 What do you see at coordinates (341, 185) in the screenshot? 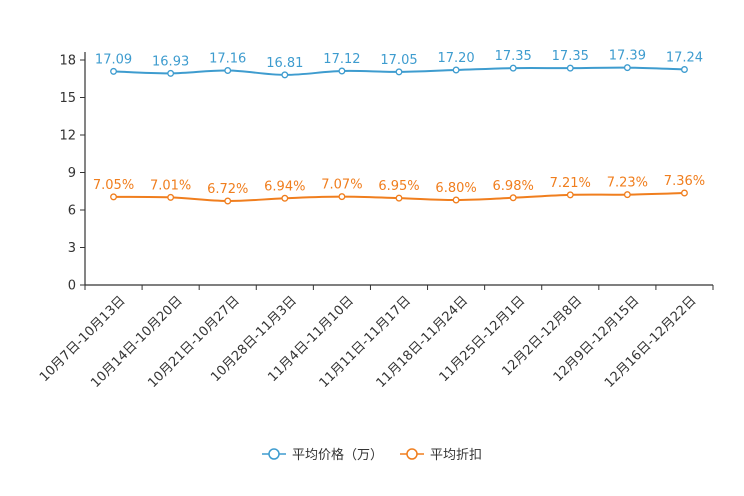
I see `data-label: 7.07%` at bounding box center [341, 185].